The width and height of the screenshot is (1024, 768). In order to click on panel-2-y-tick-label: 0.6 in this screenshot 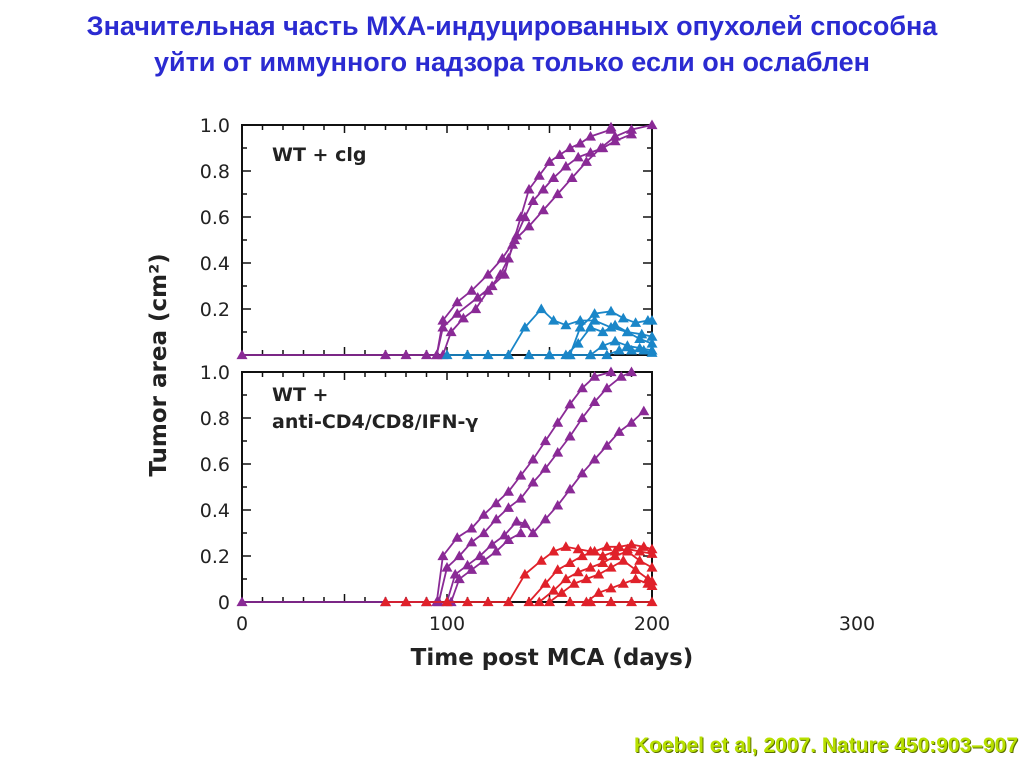, I will do `click(215, 465)`.